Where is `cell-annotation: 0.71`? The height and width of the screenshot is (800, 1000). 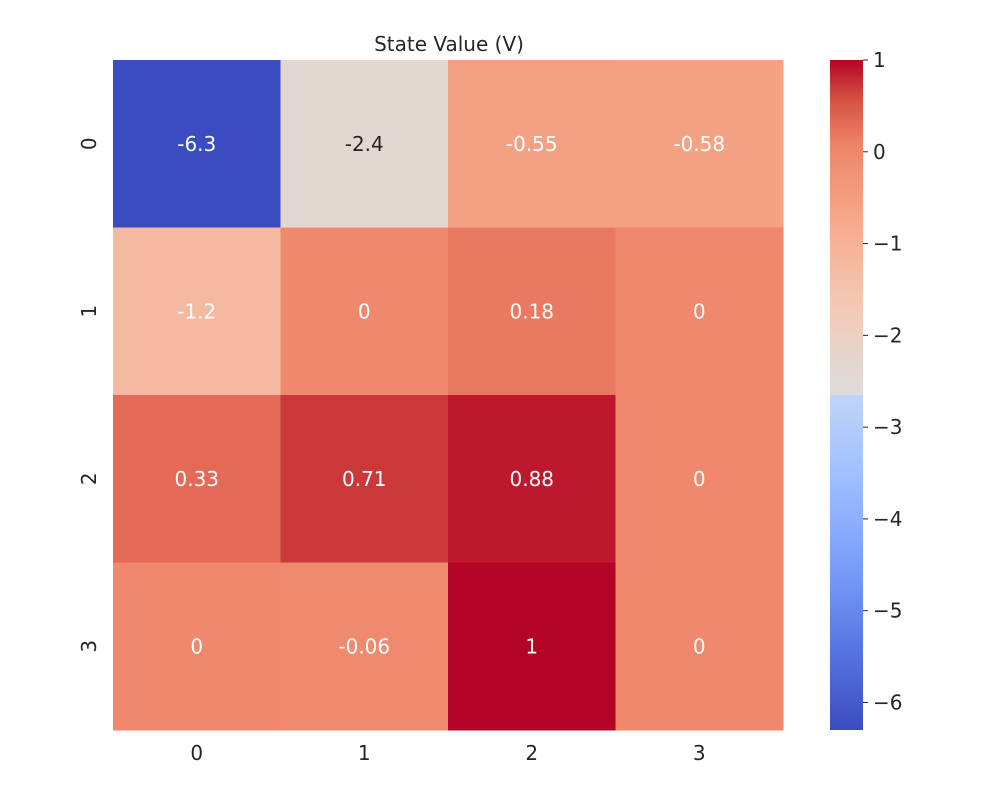 cell-annotation: 0.71 is located at coordinates (364, 479).